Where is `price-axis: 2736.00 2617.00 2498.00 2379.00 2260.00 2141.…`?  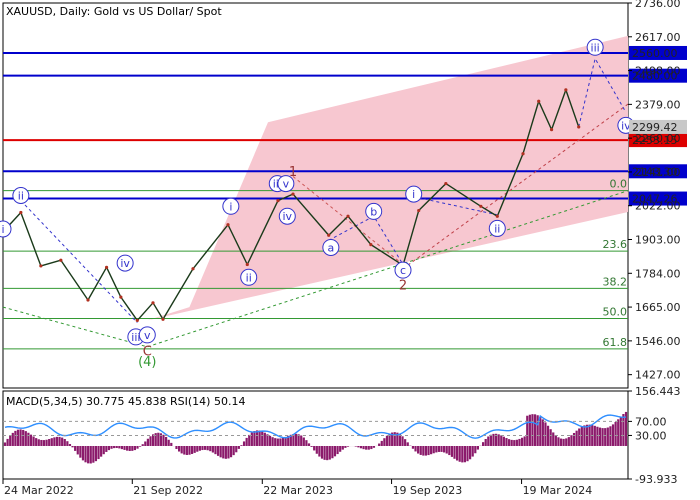 price-axis: 2736.00 2617.00 2498.00 2379.00 2260.00 2141.… is located at coordinates (657, 191).